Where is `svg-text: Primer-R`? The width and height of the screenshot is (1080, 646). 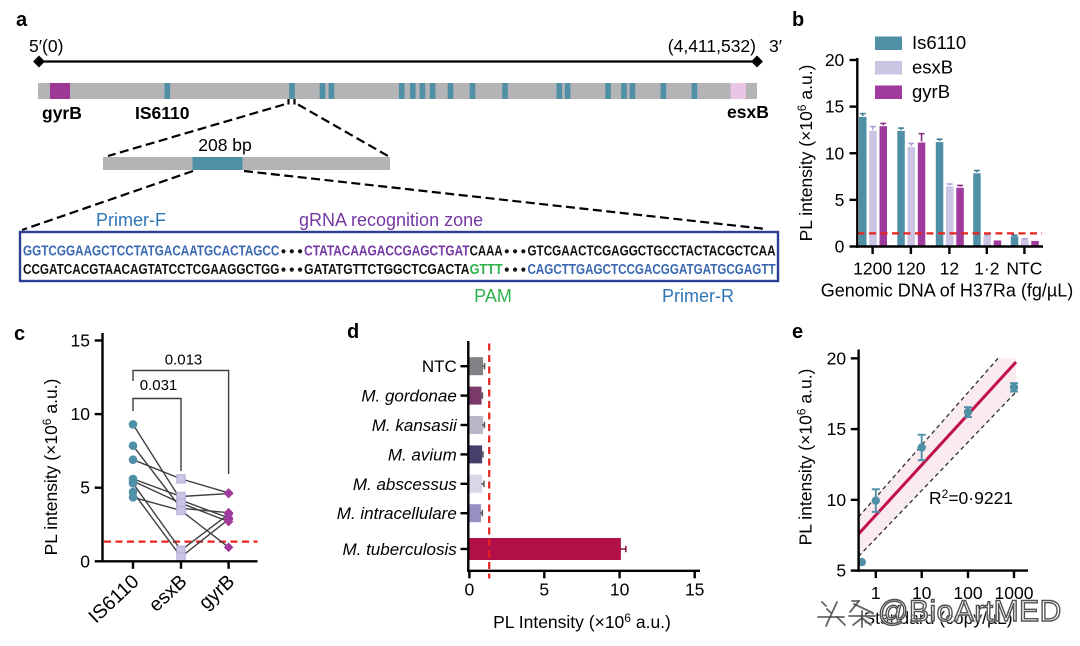 svg-text: Primer-R is located at coordinates (698, 296).